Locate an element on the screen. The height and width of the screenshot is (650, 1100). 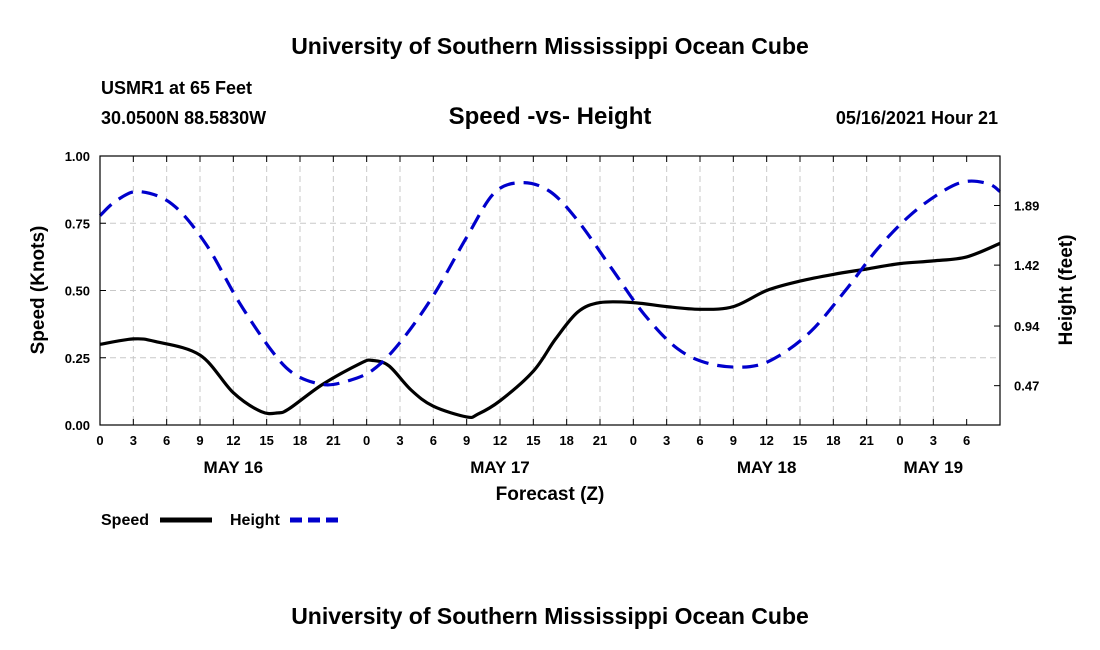
y-tick-label: 0.75 is located at coordinates (77, 223).